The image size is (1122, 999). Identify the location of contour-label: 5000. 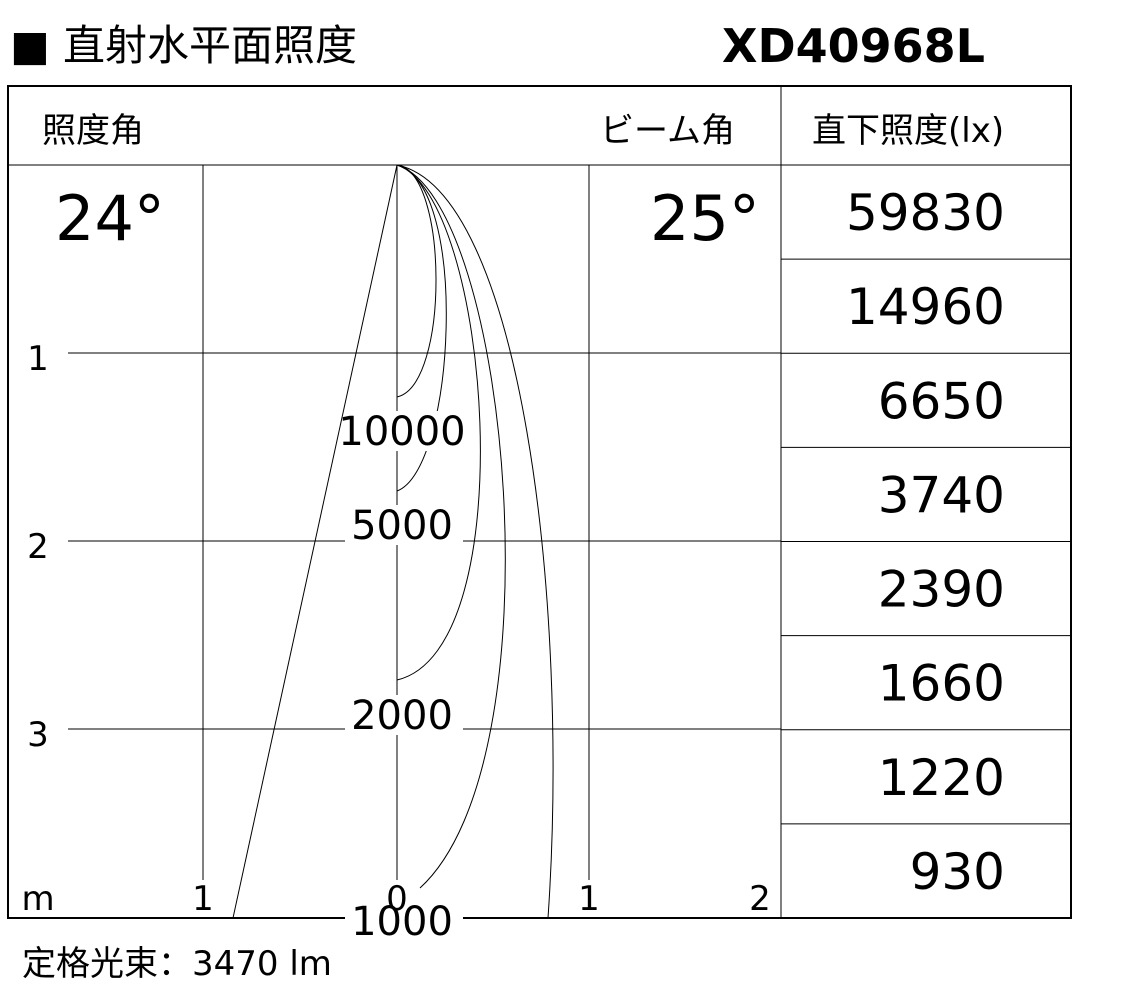
(402, 526).